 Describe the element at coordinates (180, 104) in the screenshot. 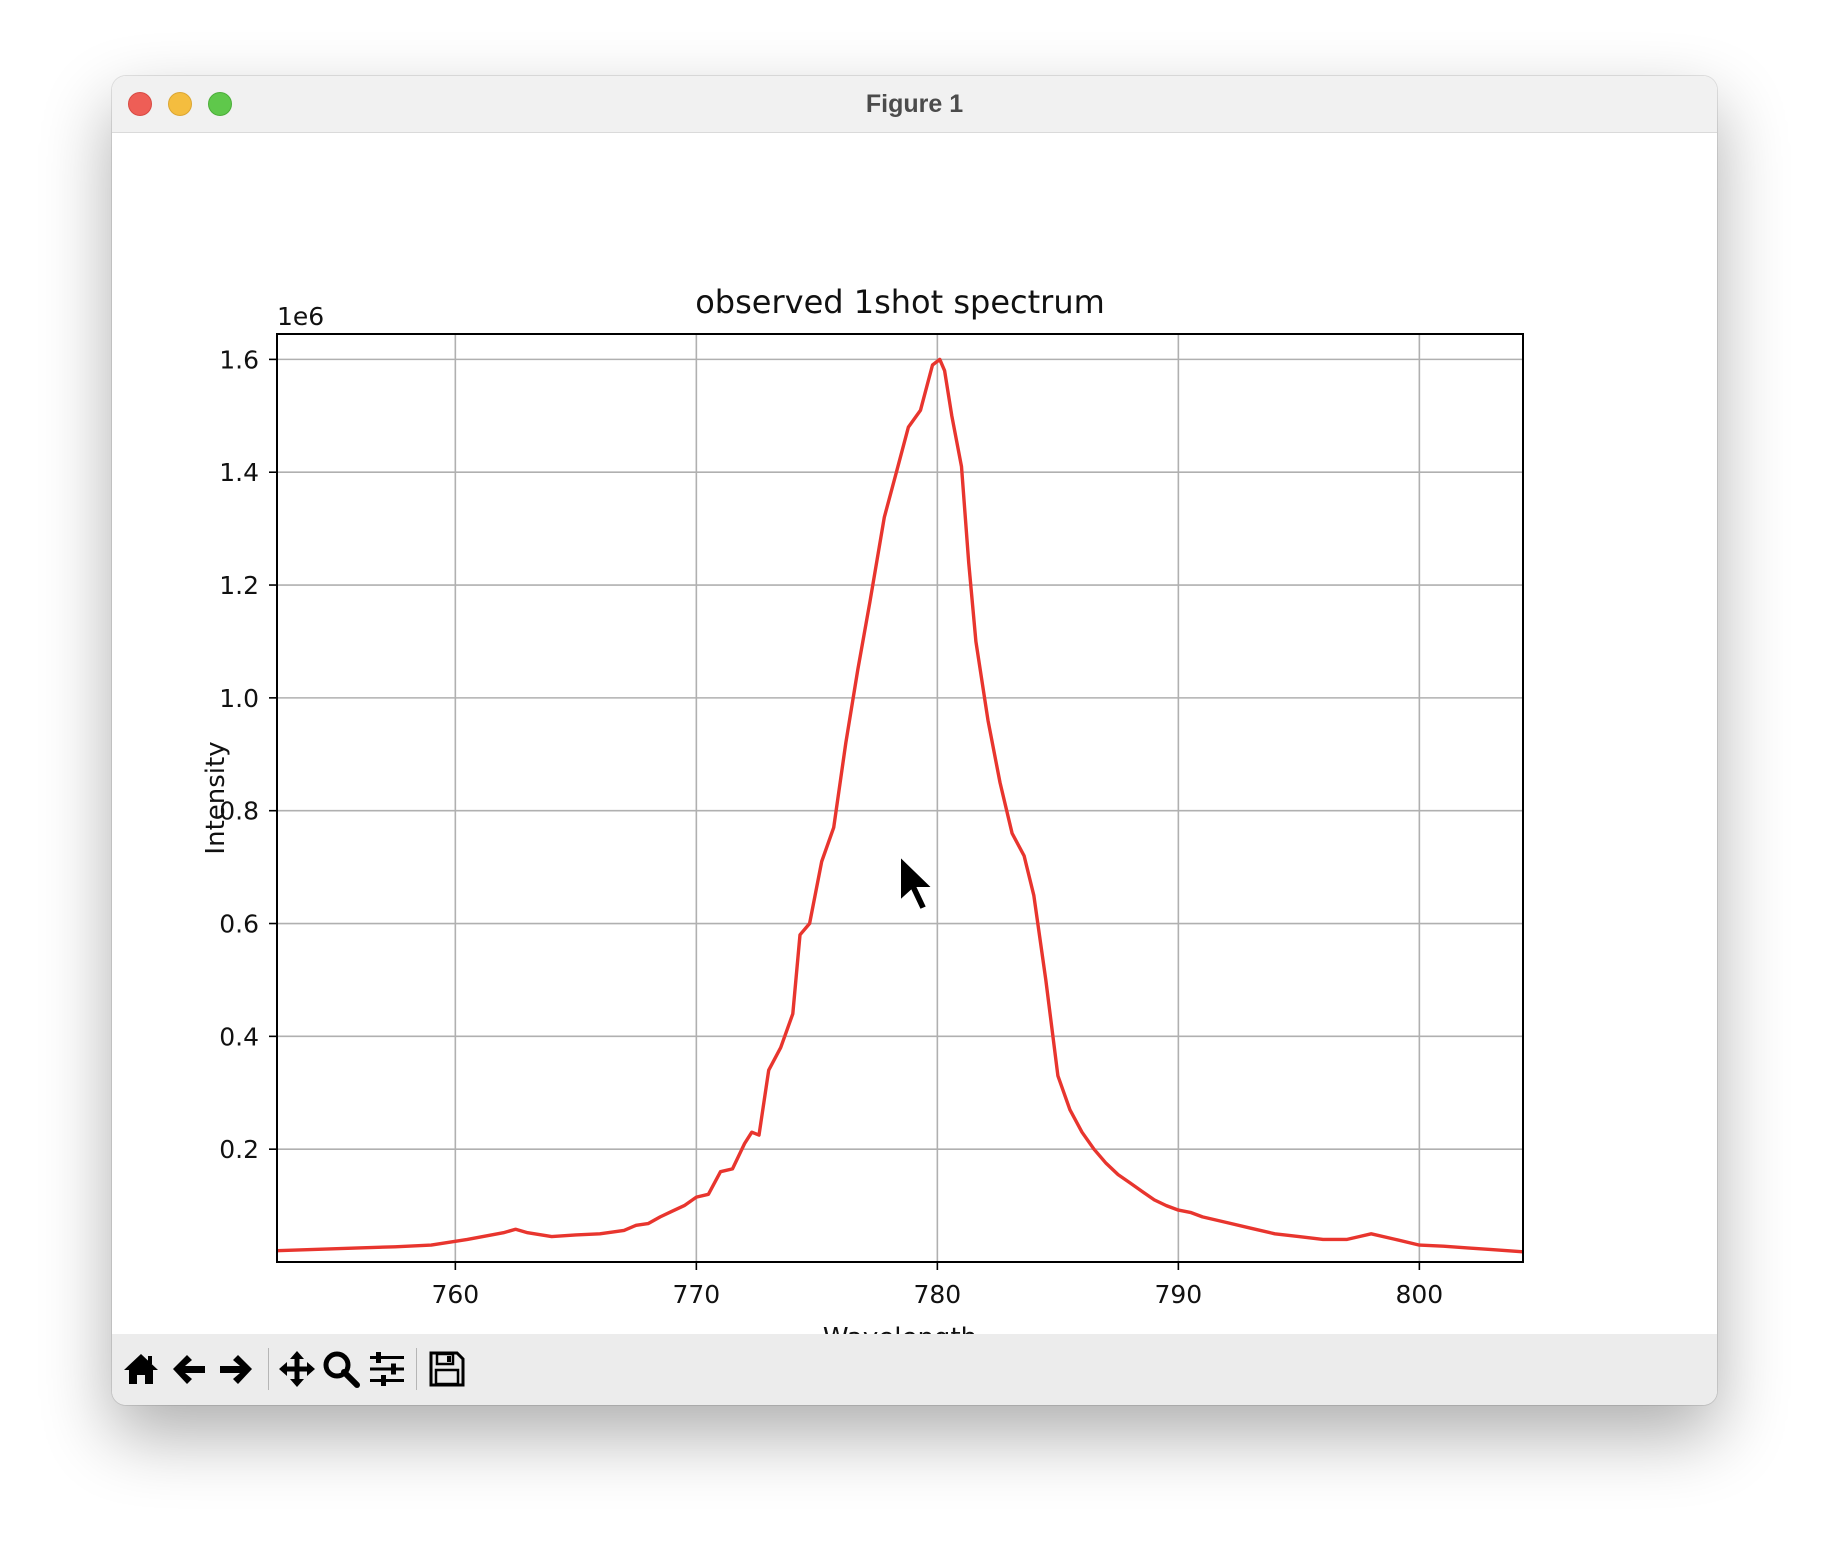

I see `minimize-window-button` at that location.